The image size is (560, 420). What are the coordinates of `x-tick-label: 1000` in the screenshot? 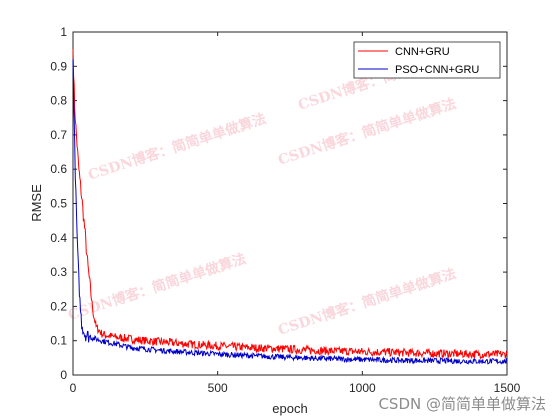 It's located at (362, 388).